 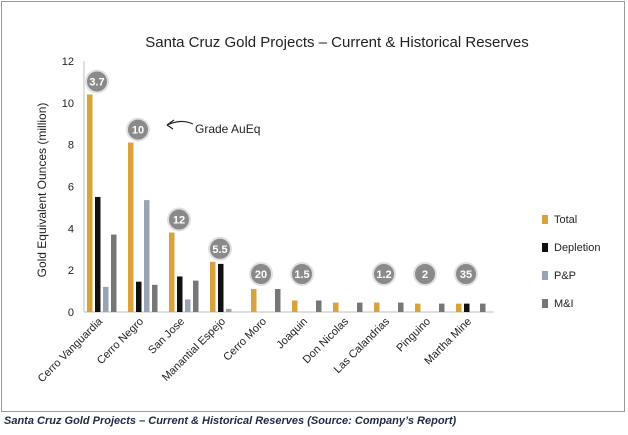 What do you see at coordinates (71, 350) in the screenshot?
I see `x-tick-label: Cerro Vanguardia` at bounding box center [71, 350].